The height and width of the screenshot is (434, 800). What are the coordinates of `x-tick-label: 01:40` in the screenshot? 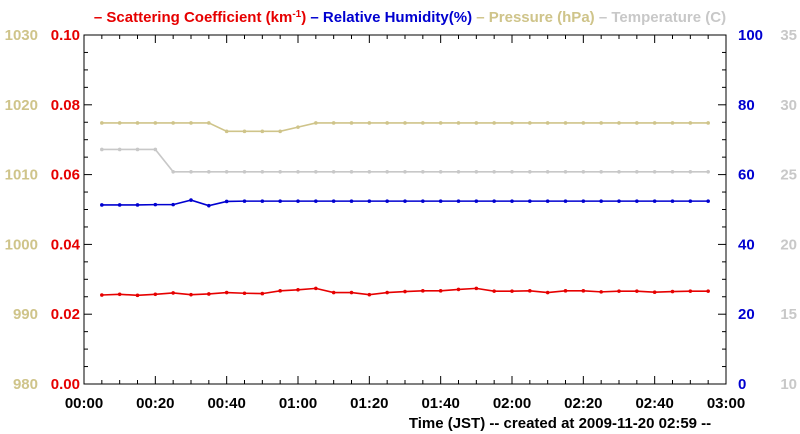 It's located at (440, 403).